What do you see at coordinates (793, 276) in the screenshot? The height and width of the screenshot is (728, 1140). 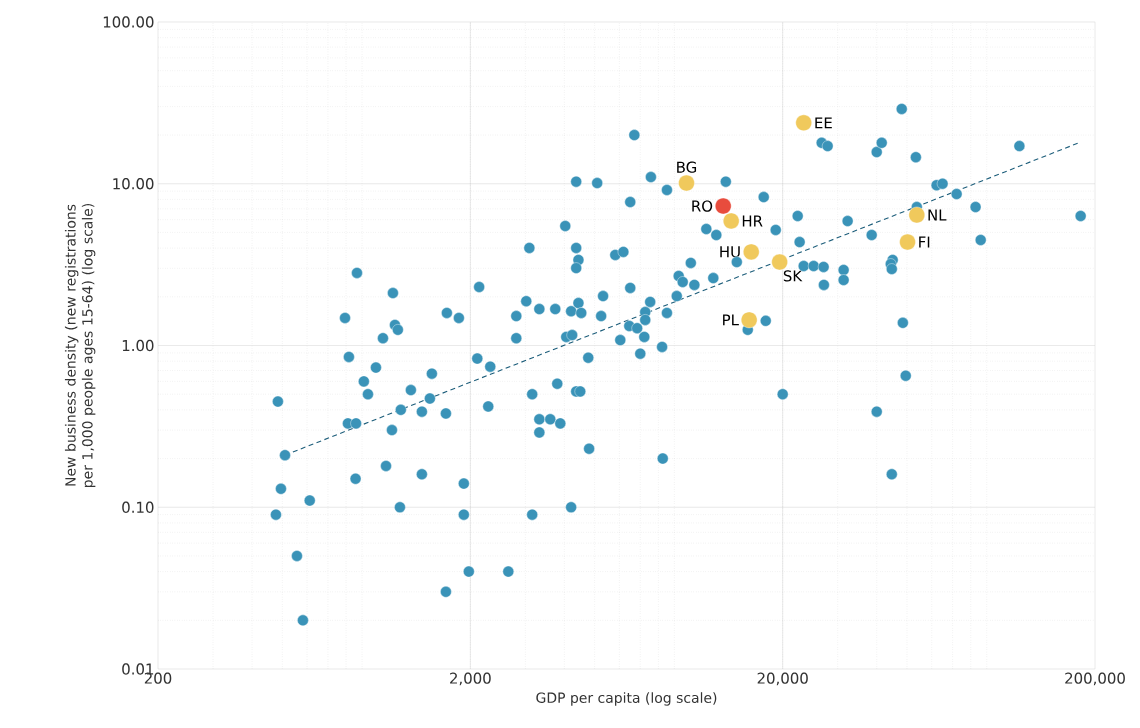 I see `series-label: SK` at bounding box center [793, 276].